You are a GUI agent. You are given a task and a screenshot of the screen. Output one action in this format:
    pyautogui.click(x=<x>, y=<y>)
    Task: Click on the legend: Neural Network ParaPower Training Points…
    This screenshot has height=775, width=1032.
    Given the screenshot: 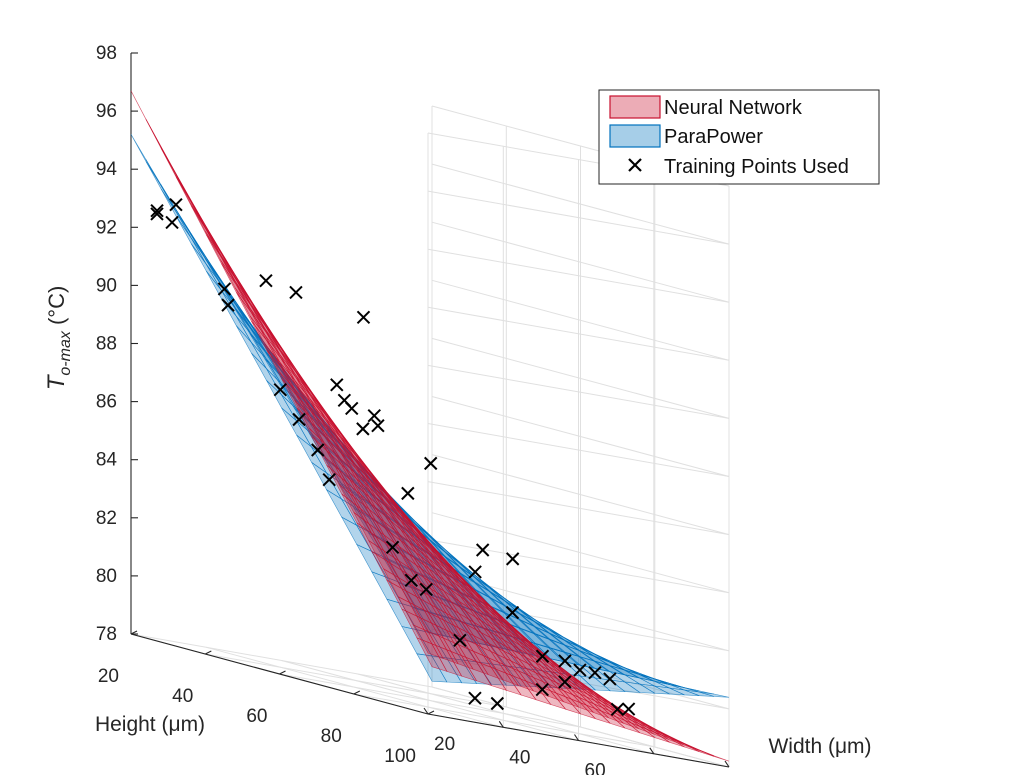 What is the action you would take?
    pyautogui.click(x=739, y=137)
    